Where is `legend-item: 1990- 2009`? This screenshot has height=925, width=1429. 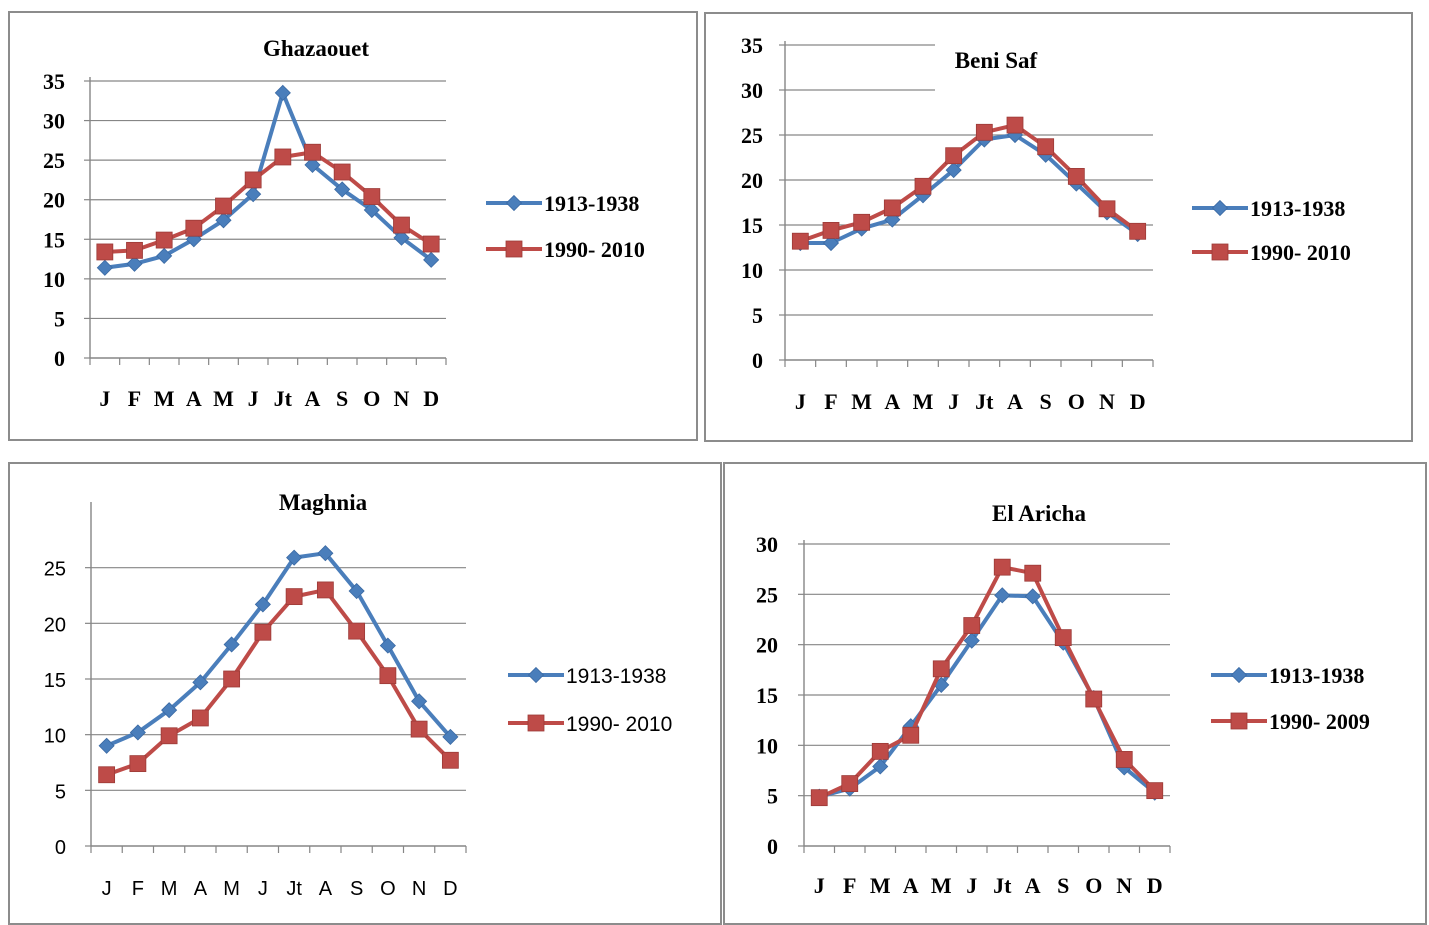 legend-item: 1990- 2009 is located at coordinates (1290, 721).